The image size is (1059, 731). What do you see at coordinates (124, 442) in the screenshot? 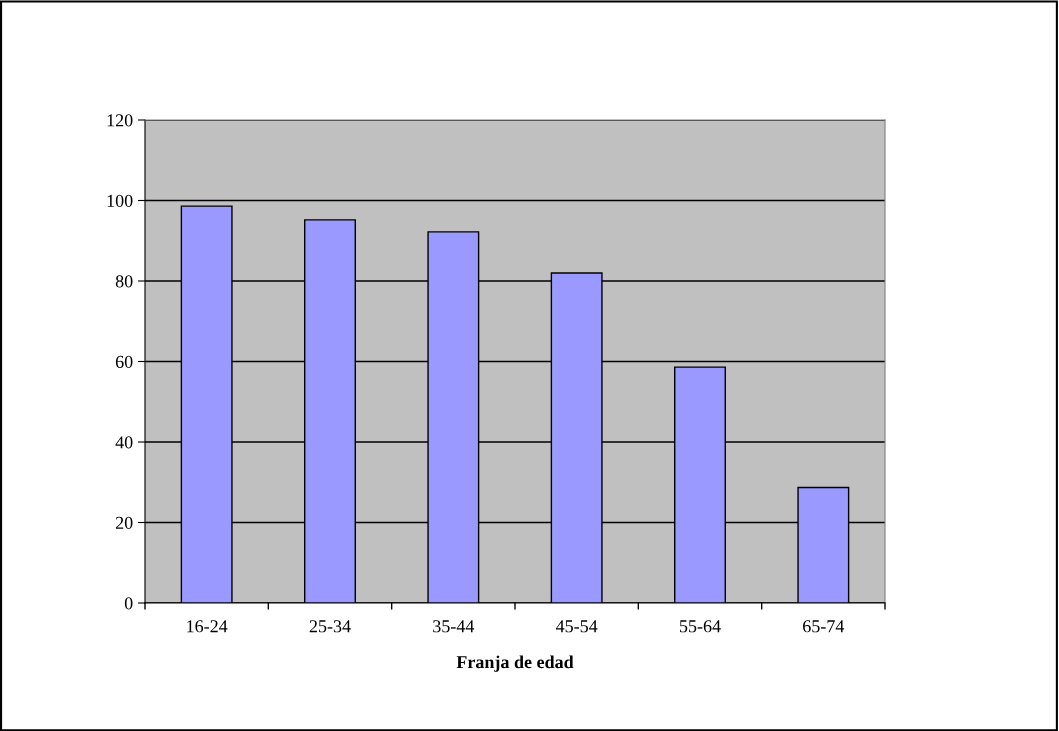
I see `y-tick-label: 40` at bounding box center [124, 442].